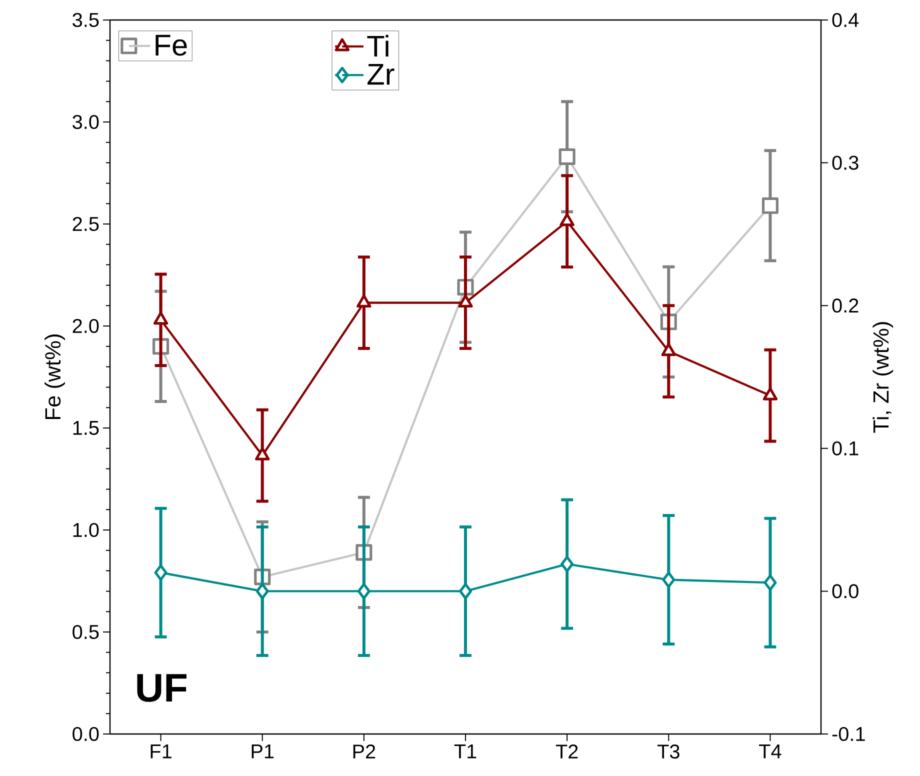 This screenshot has width=920, height=776. What do you see at coordinates (883, 377) in the screenshot?
I see `y2-axis-title: Ti, Zr (wt%)` at bounding box center [883, 377].